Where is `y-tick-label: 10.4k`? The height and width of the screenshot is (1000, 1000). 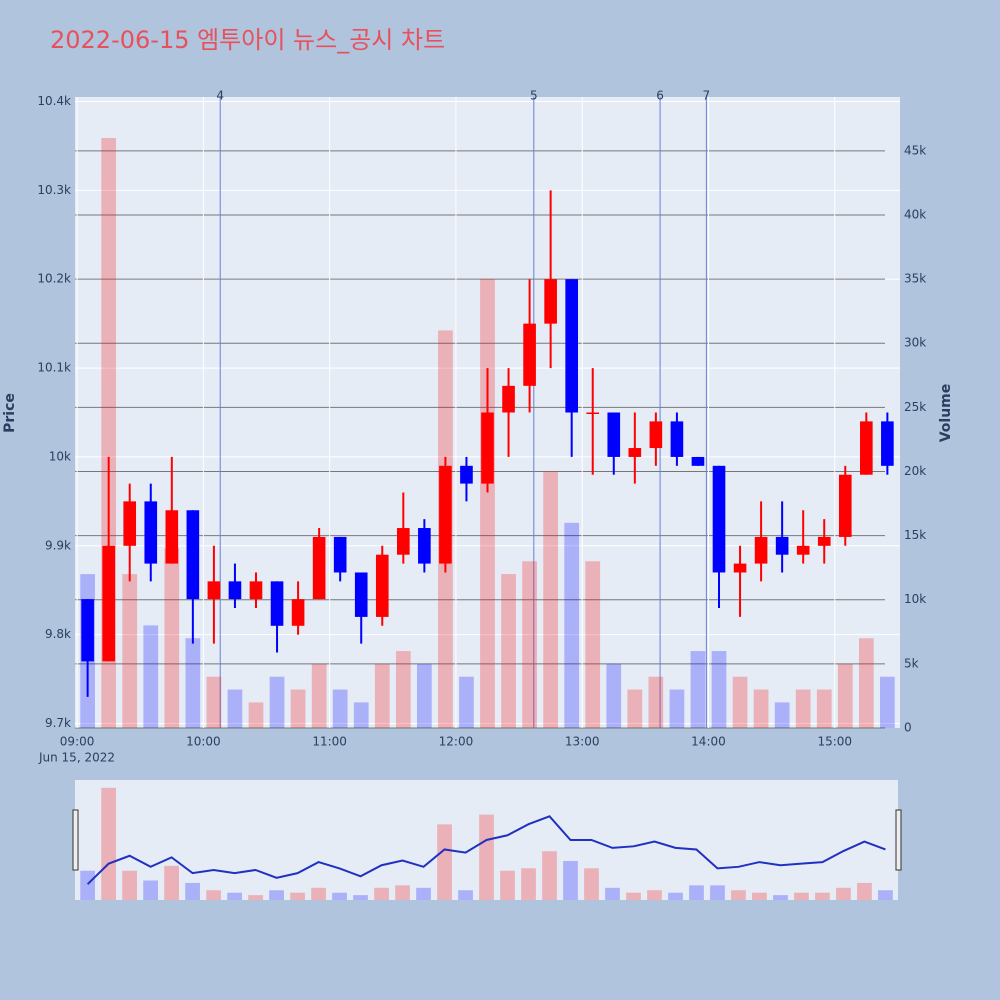 y-tick-label: 10.4k is located at coordinates (54, 101).